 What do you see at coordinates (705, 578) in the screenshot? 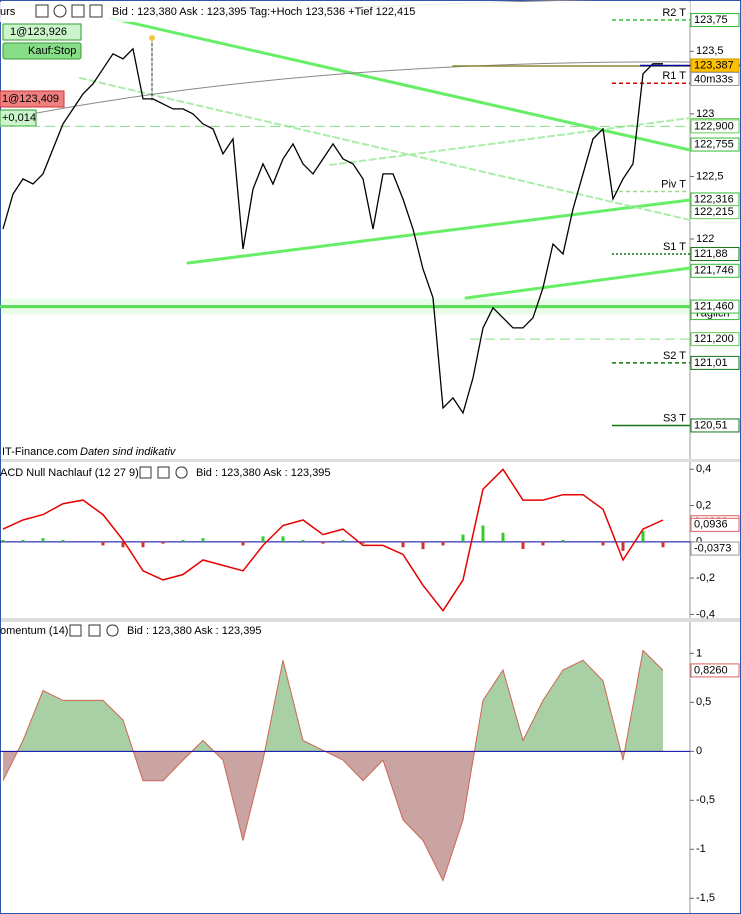
I see `y-tick-label: -0,2` at bounding box center [705, 578].